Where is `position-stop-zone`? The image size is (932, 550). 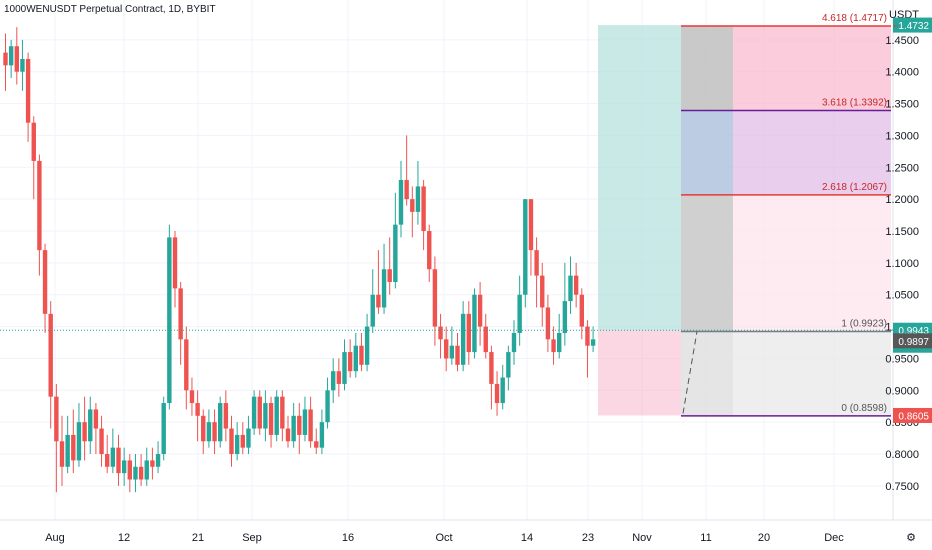 position-stop-zone is located at coordinates (639, 373).